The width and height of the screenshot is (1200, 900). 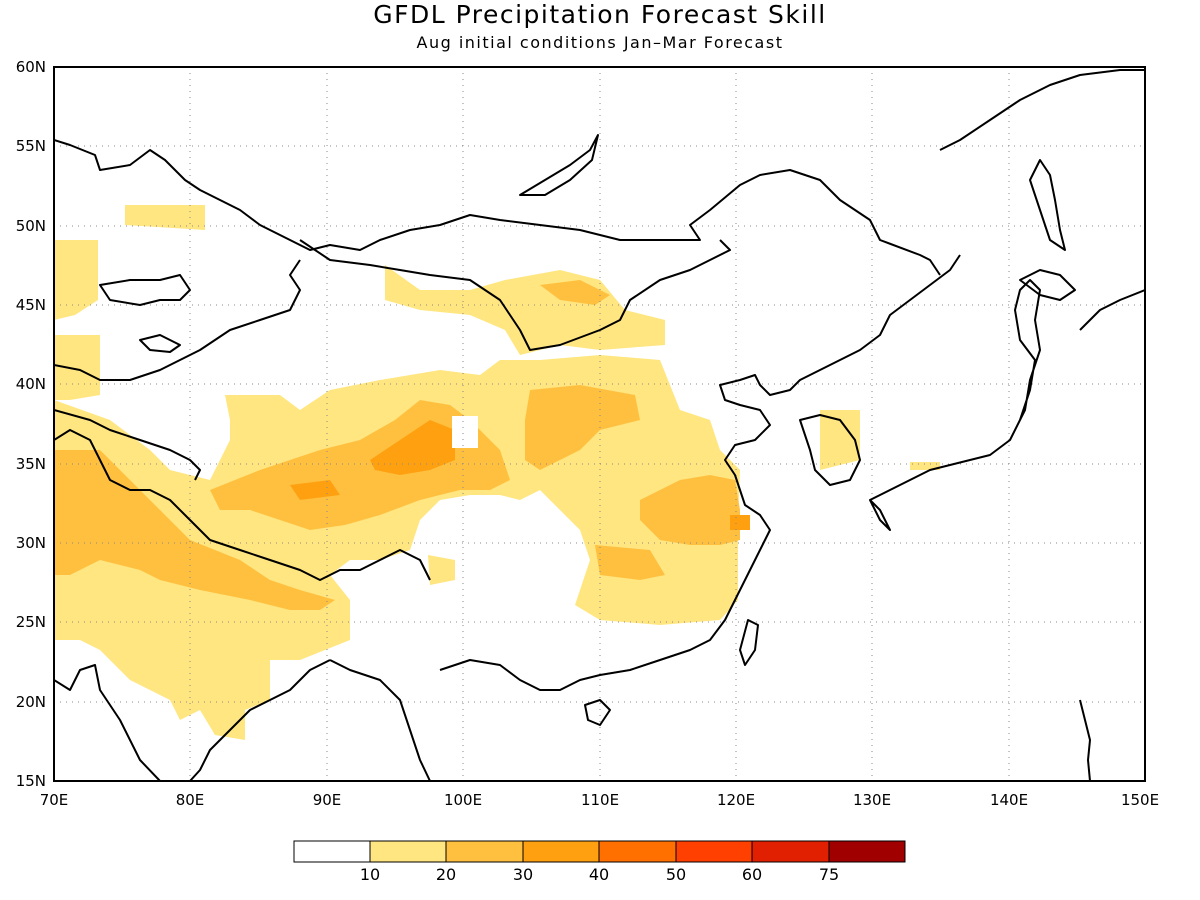 I want to click on lon-label: 110E, so click(x=600, y=800).